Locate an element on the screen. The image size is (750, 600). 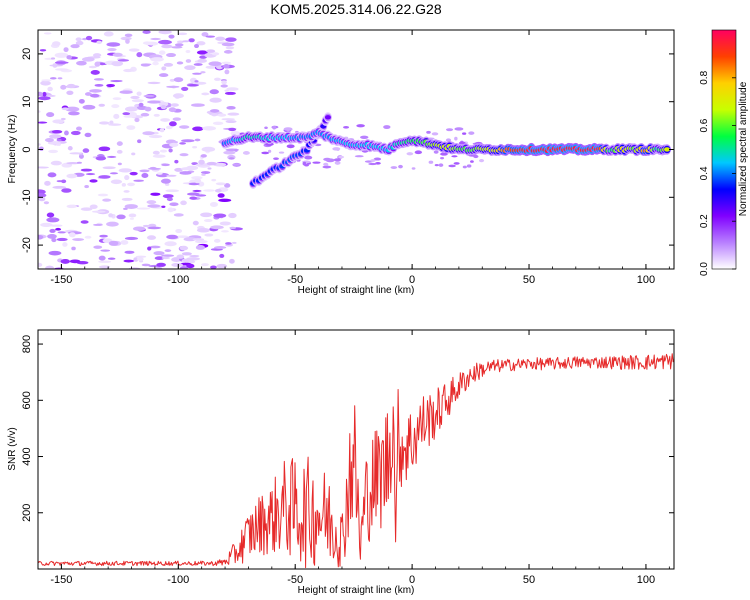
snr-x-tick-label: 100 is located at coordinates (646, 580).